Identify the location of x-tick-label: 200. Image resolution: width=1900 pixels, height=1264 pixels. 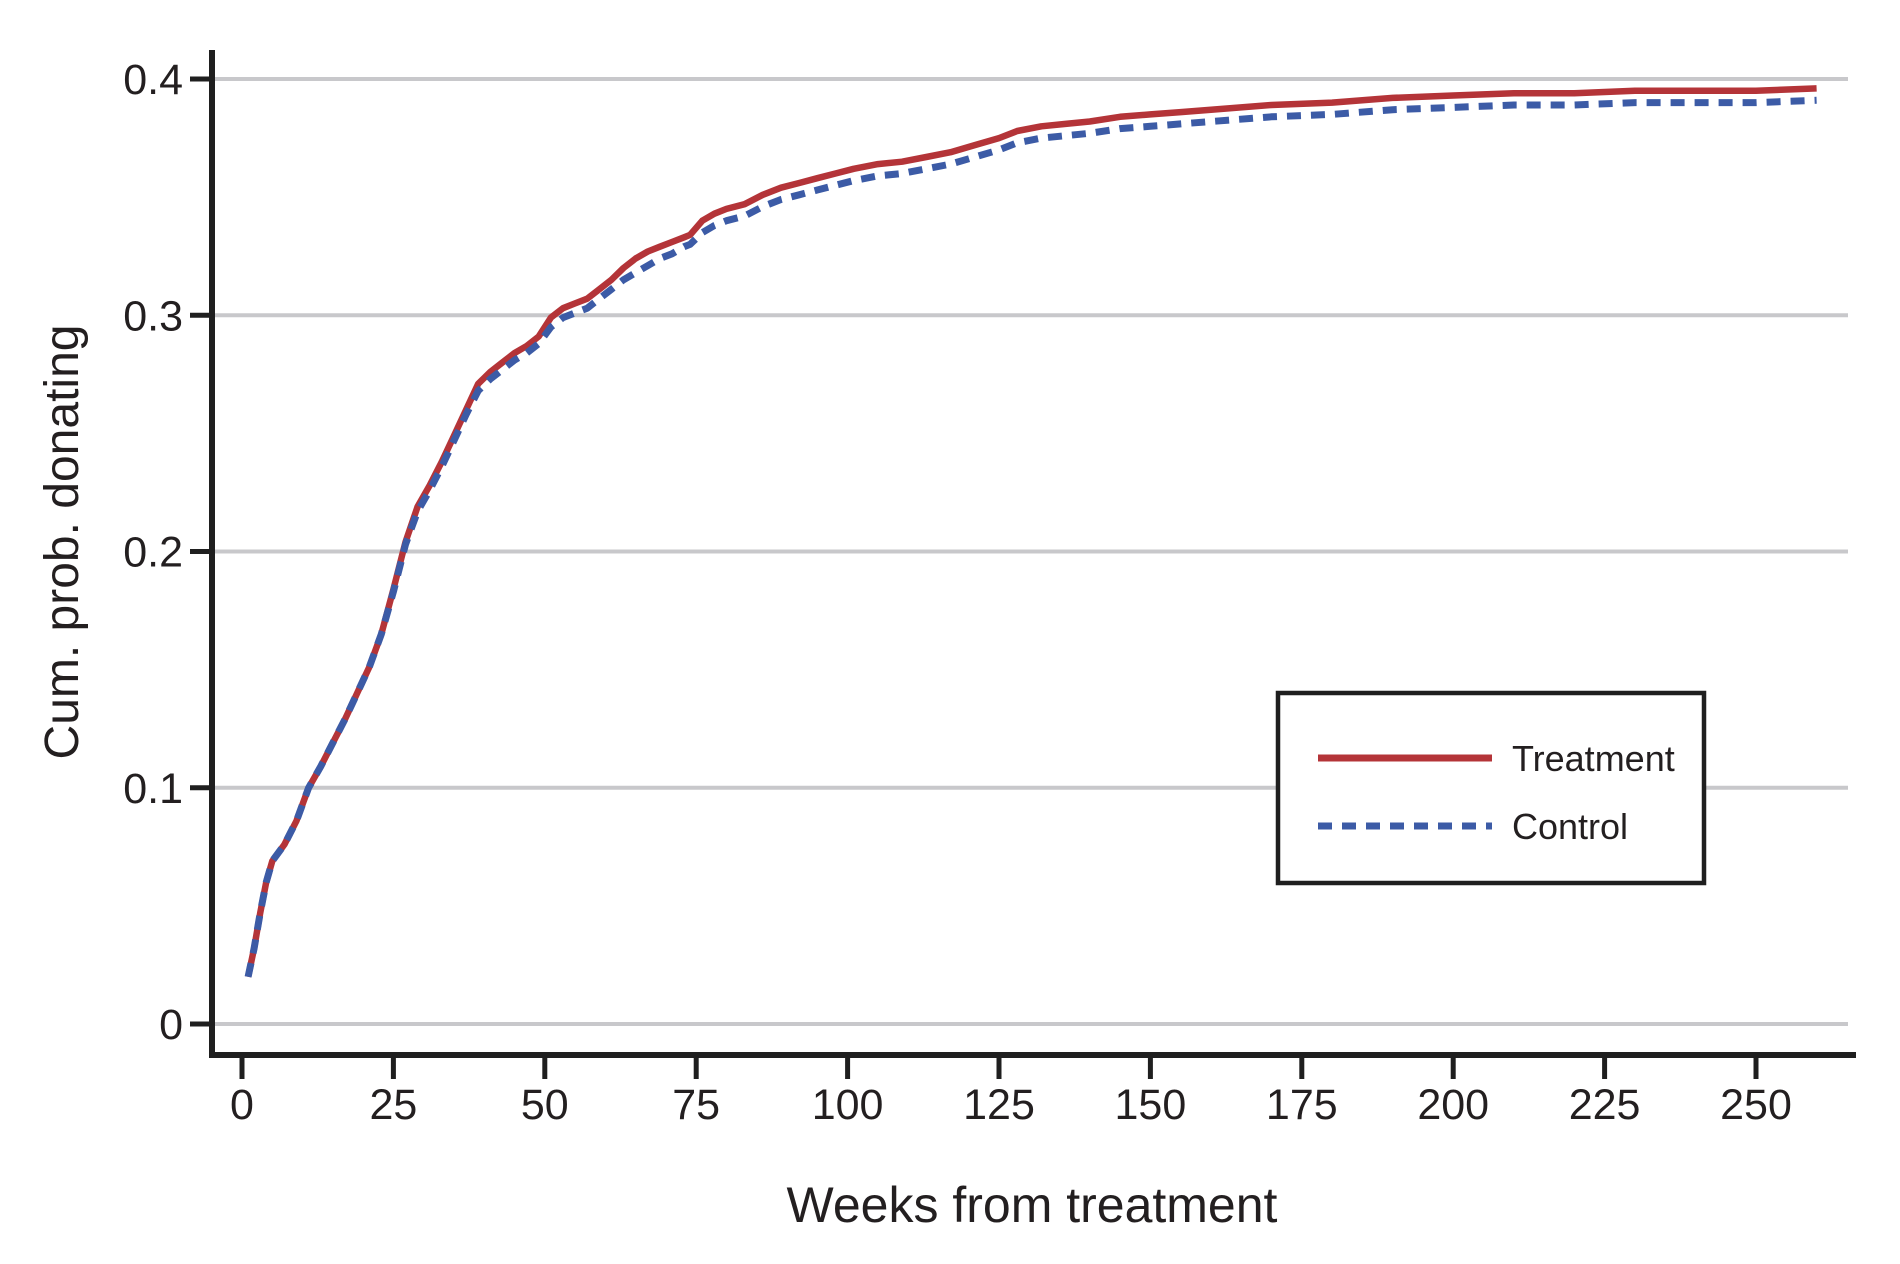
(1453, 1105).